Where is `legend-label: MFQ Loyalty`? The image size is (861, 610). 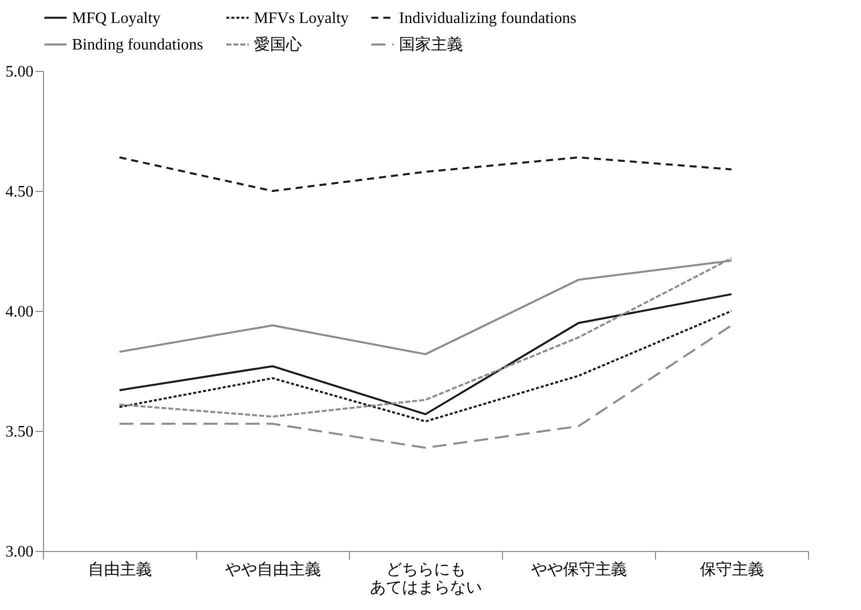 legend-label: MFQ Loyalty is located at coordinates (116, 18).